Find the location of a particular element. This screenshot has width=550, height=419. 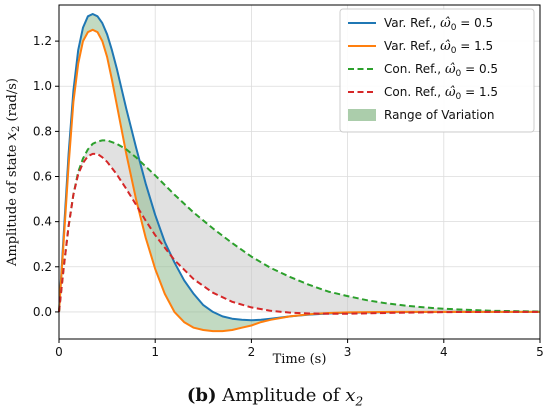

legend-equals-0: = is located at coordinates (465, 23).